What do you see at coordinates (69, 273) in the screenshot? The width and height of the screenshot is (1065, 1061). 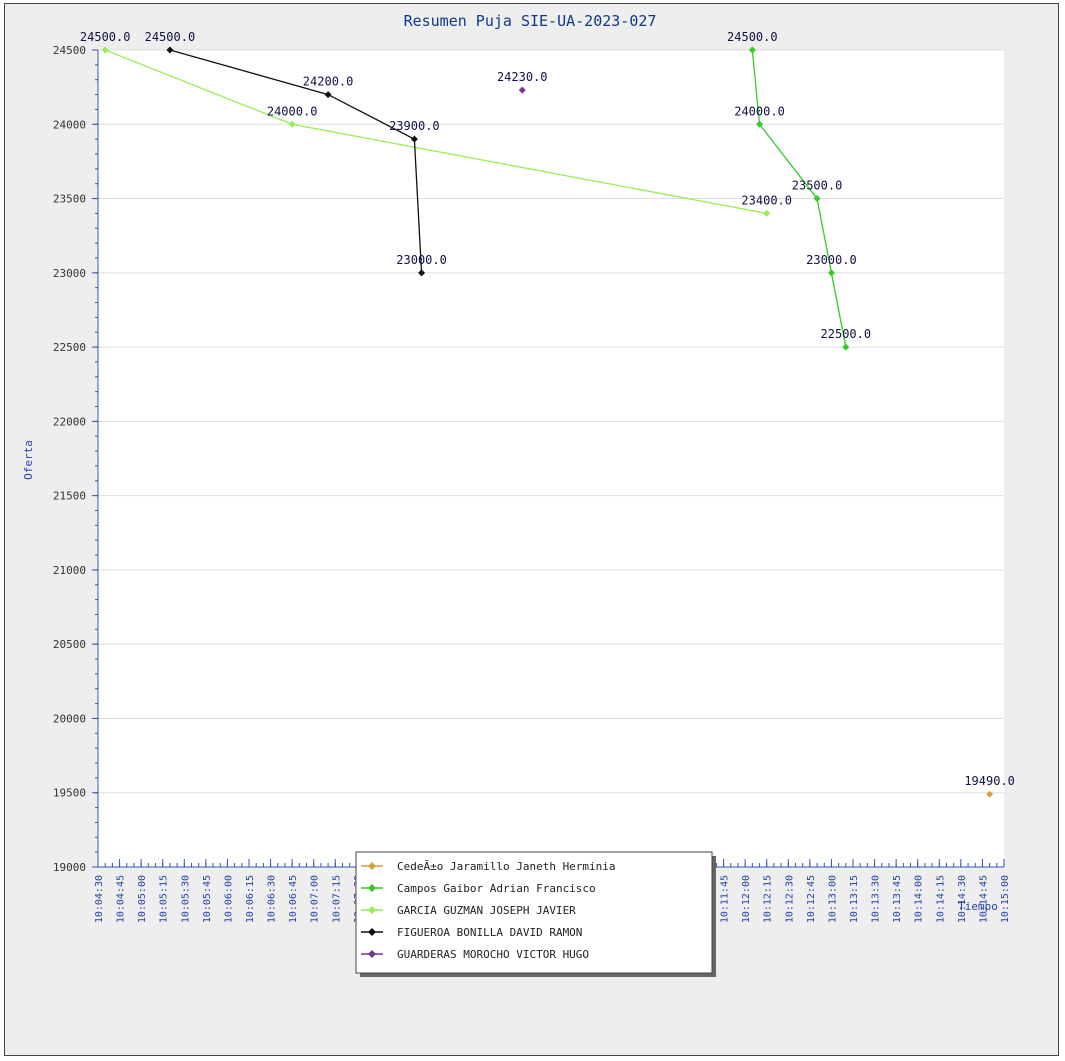 I see `y-tick-label: 23000` at bounding box center [69, 273].